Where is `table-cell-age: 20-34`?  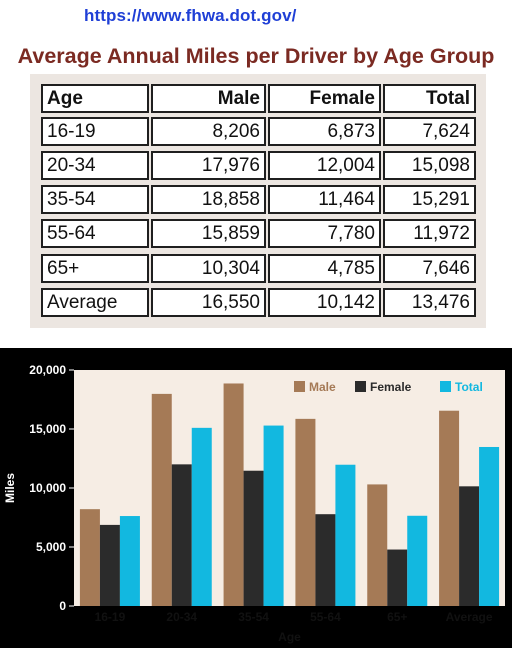 table-cell-age: 20-34 is located at coordinates (95, 165).